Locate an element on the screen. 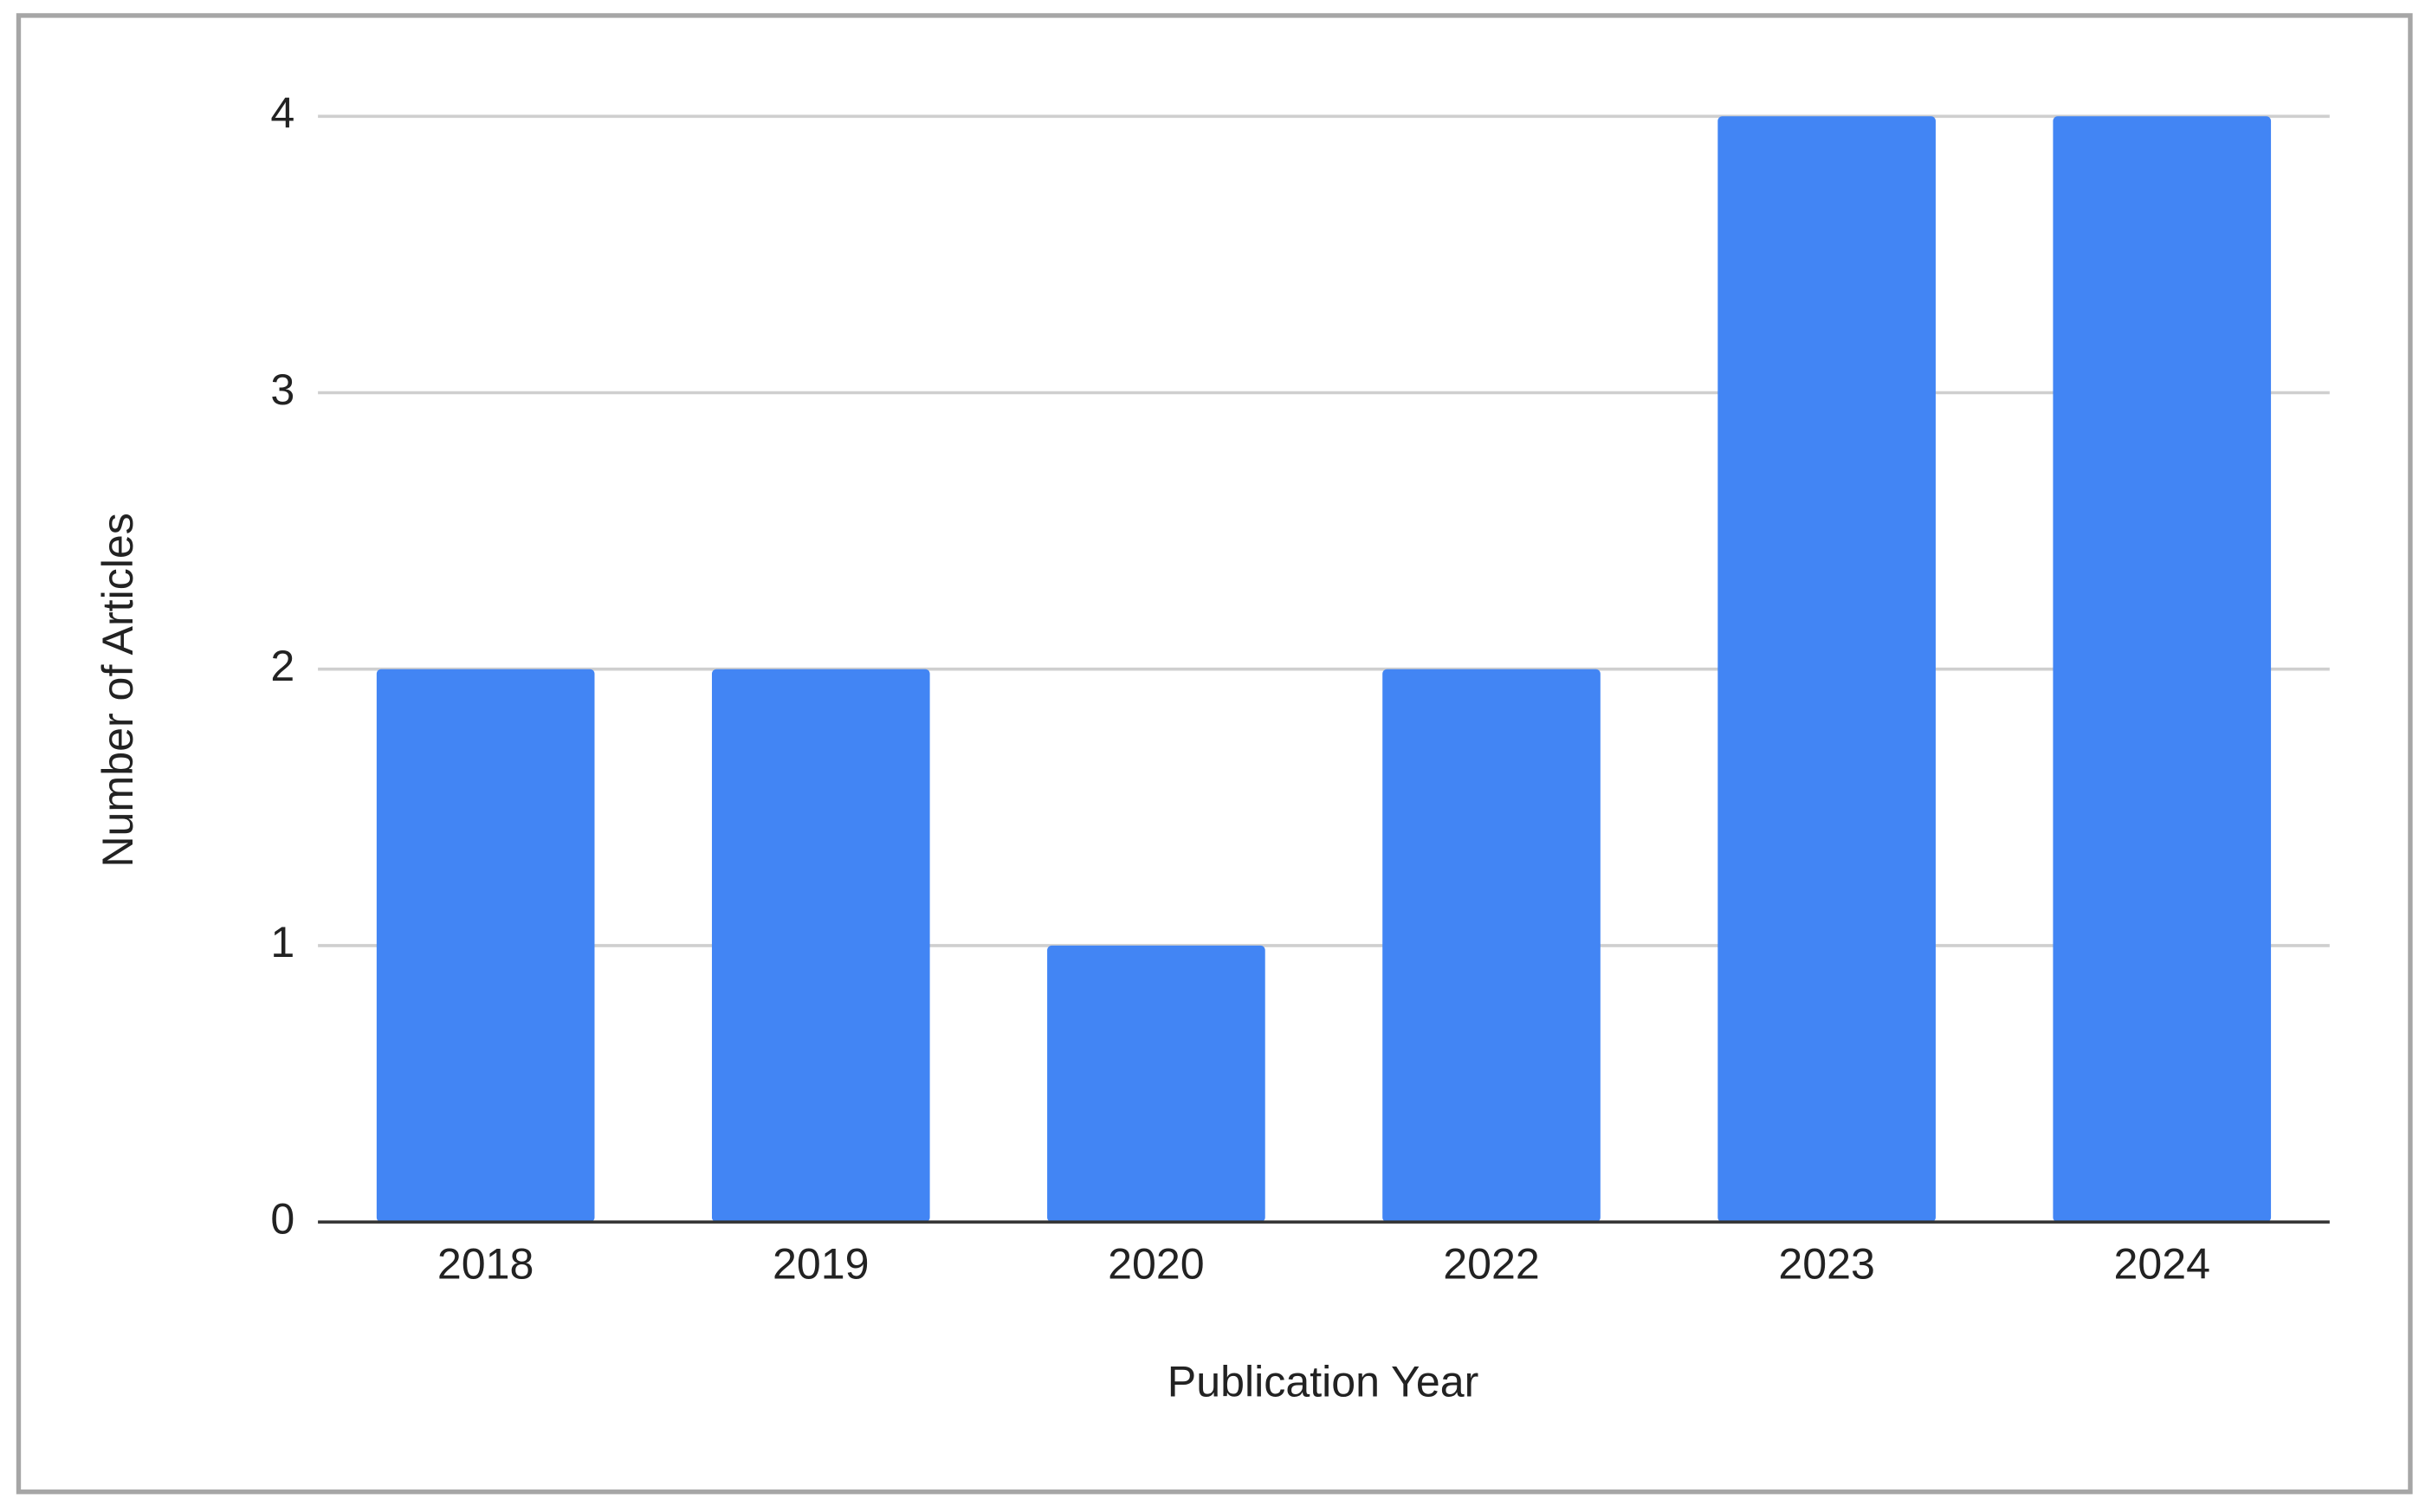 This screenshot has width=2432, height=1512. y-tick-label: 1 is located at coordinates (282, 942).